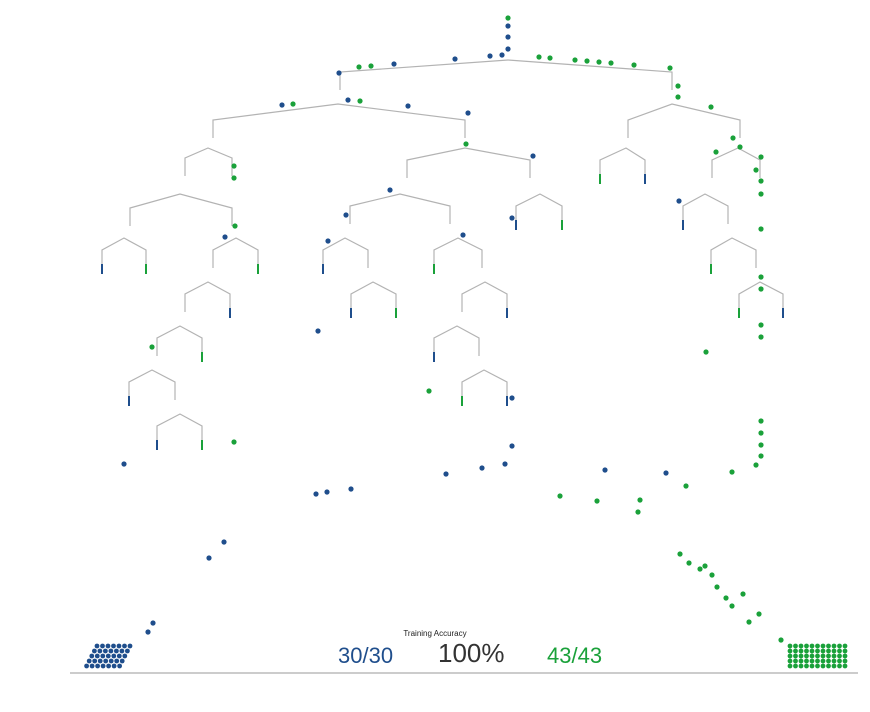 This screenshot has height=712, width=870. I want to click on green-total: 43, so click(590, 655).